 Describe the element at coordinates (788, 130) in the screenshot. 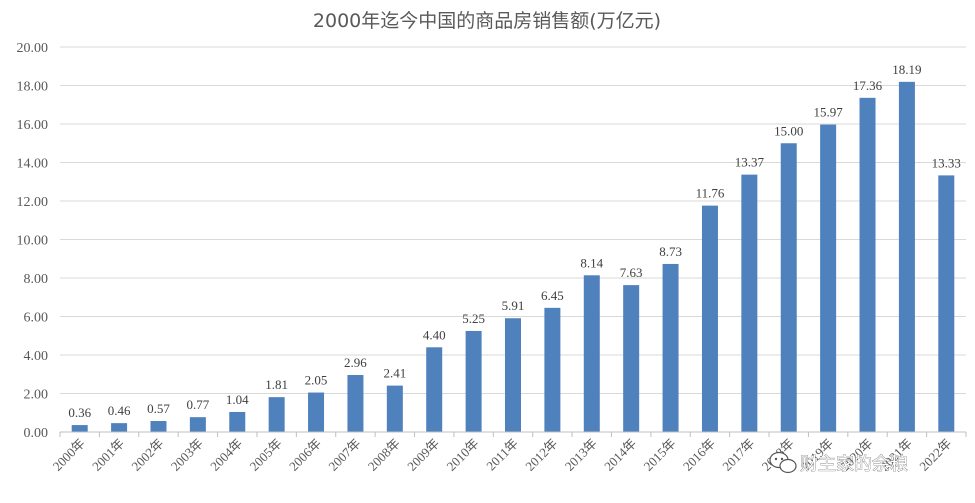

I see `data-label: 15.00` at that location.